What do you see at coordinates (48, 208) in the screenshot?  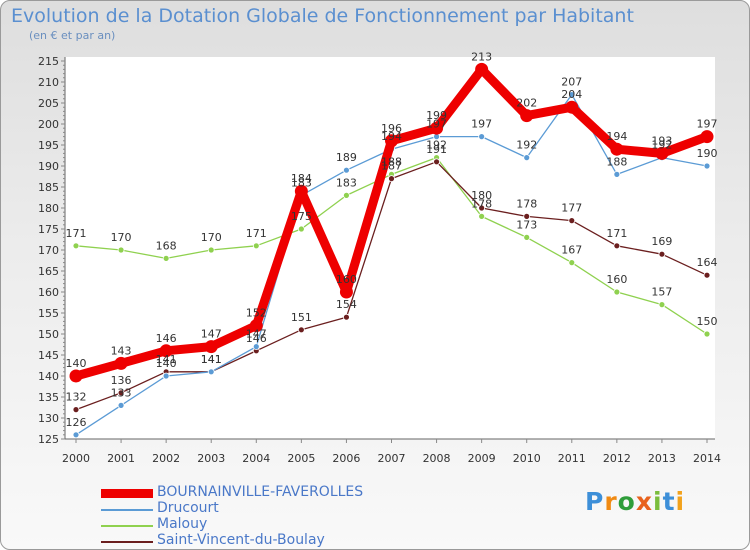 I see `y-tick-label: 180` at bounding box center [48, 208].